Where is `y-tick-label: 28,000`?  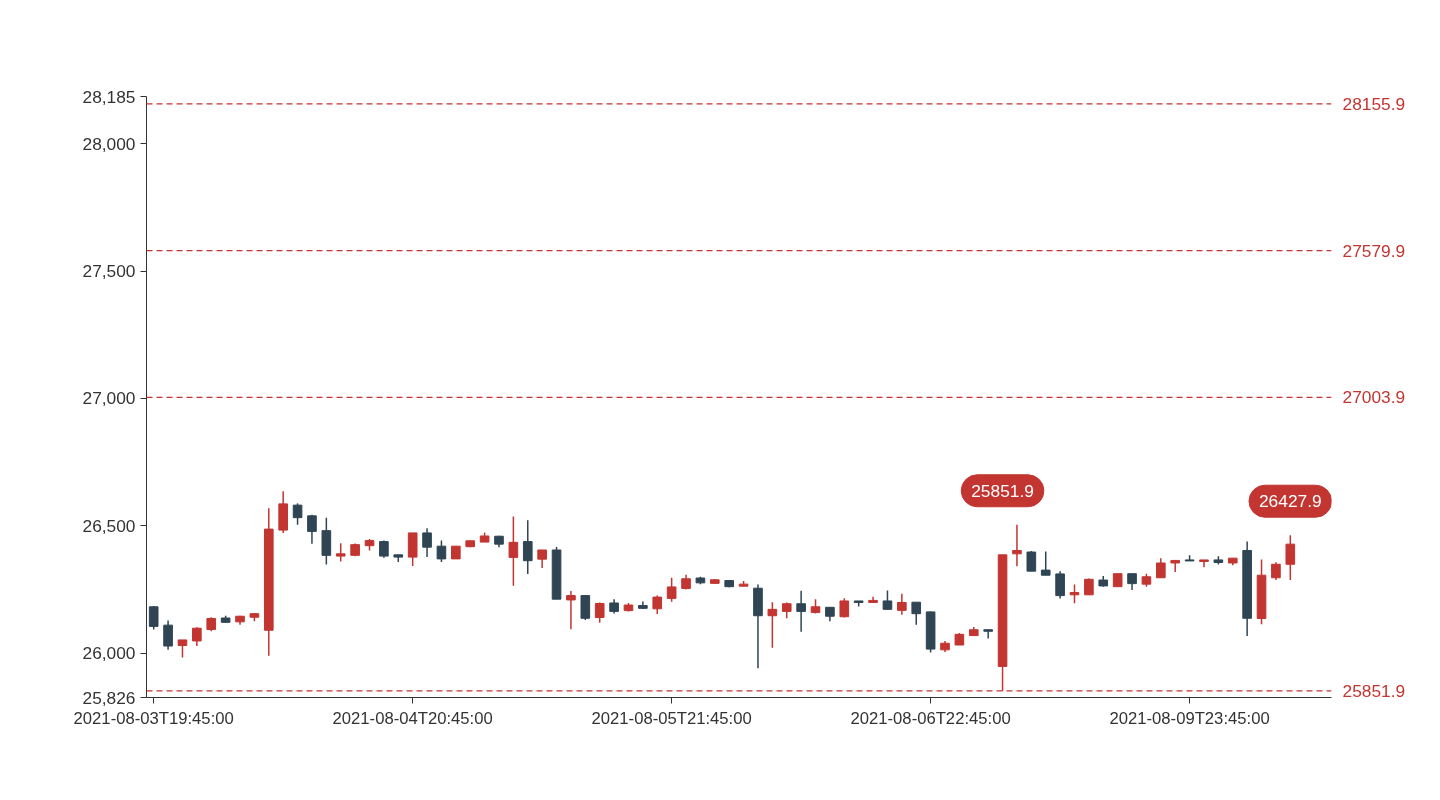 y-tick-label: 28,000 is located at coordinates (109, 143).